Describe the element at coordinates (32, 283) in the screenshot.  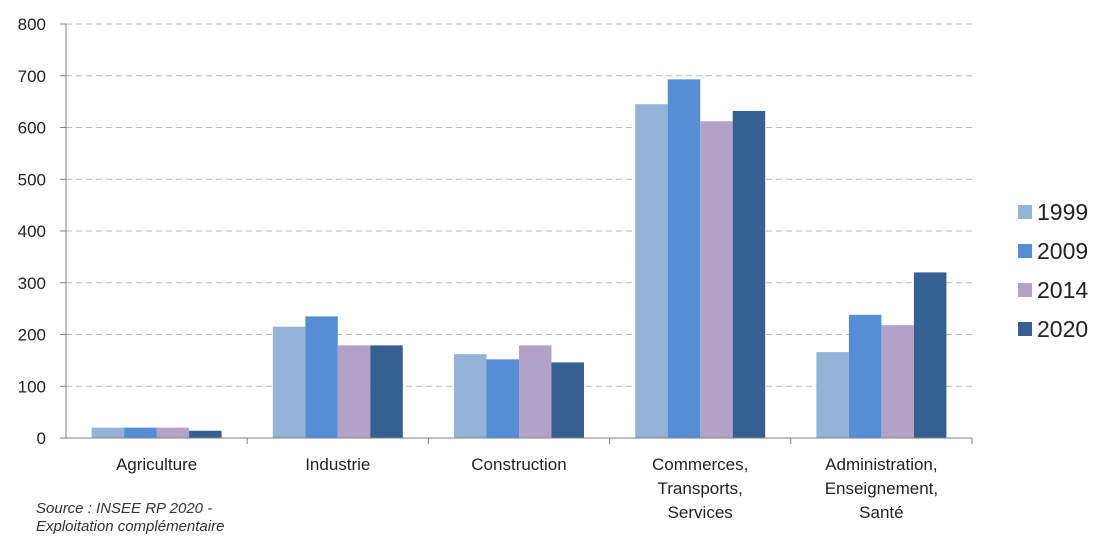
I see `y-tick-label: 300` at that location.